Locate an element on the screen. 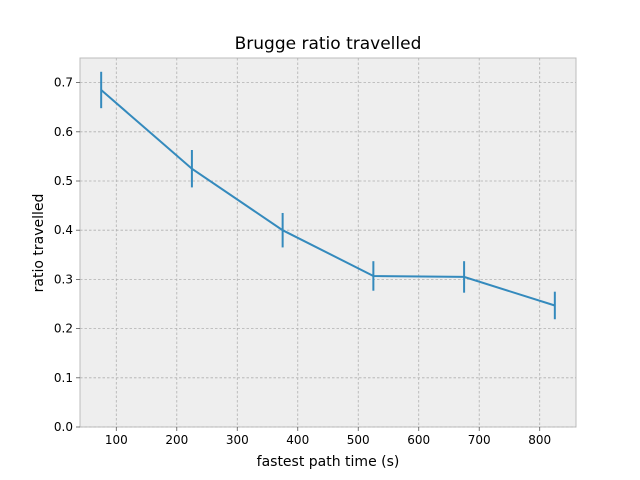 The image size is (640, 480). y-tick-label: 0.4 is located at coordinates (63, 230).